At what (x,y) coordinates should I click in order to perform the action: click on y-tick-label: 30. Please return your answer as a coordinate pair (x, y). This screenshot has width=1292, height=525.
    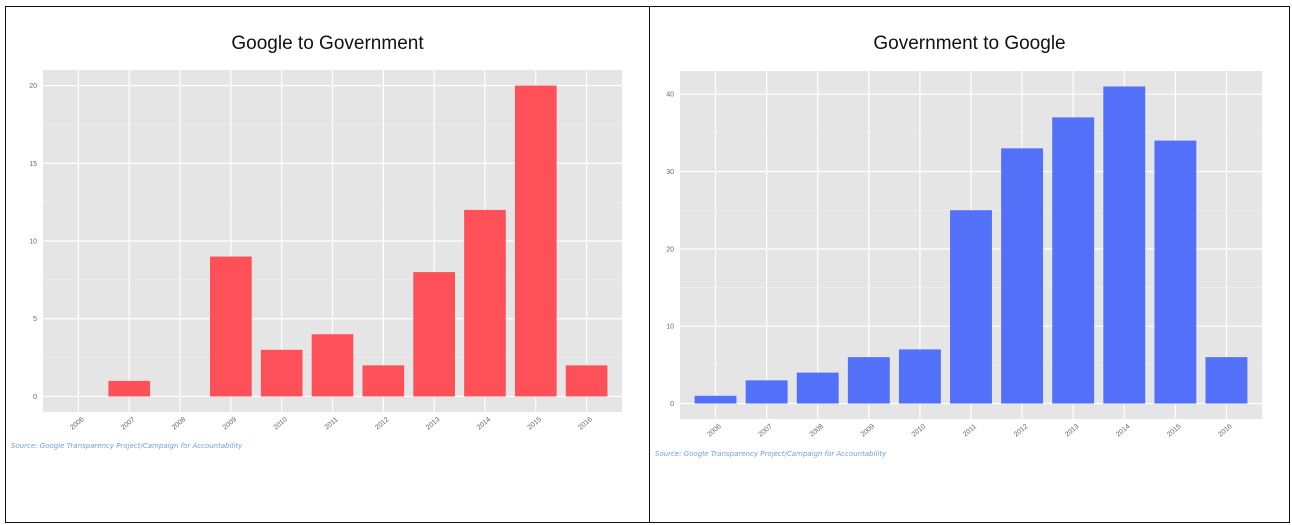
    Looking at the image, I should click on (670, 172).